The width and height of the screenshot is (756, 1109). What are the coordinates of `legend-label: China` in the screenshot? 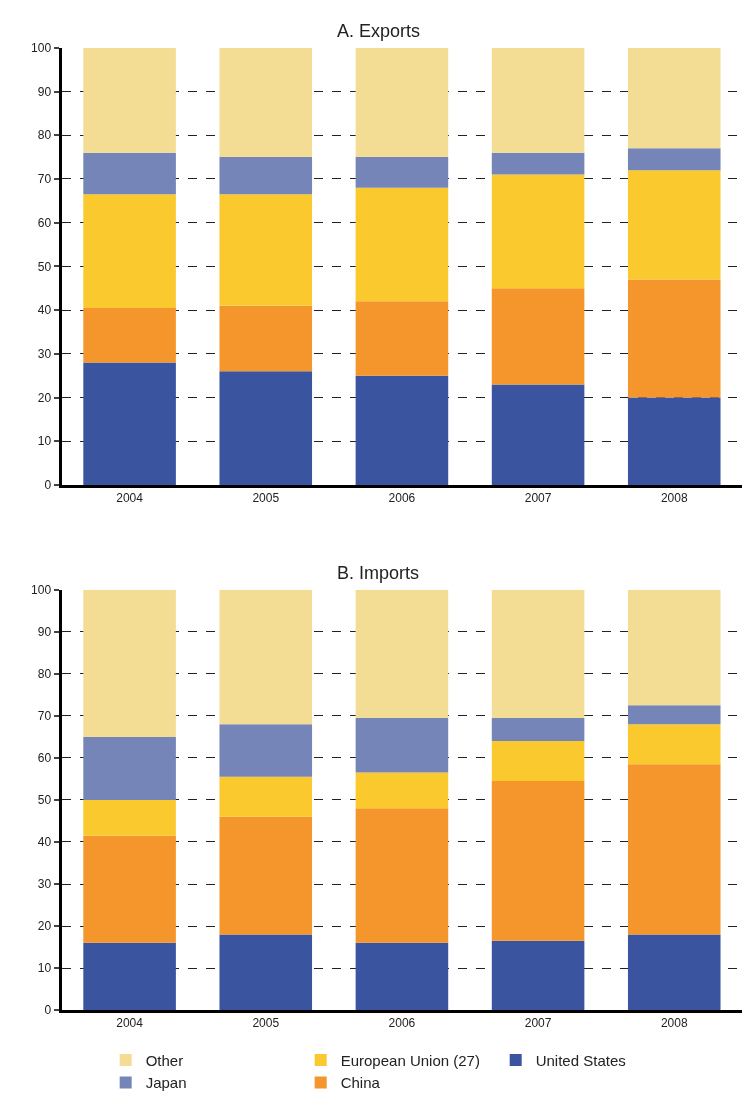 It's located at (360, 1083).